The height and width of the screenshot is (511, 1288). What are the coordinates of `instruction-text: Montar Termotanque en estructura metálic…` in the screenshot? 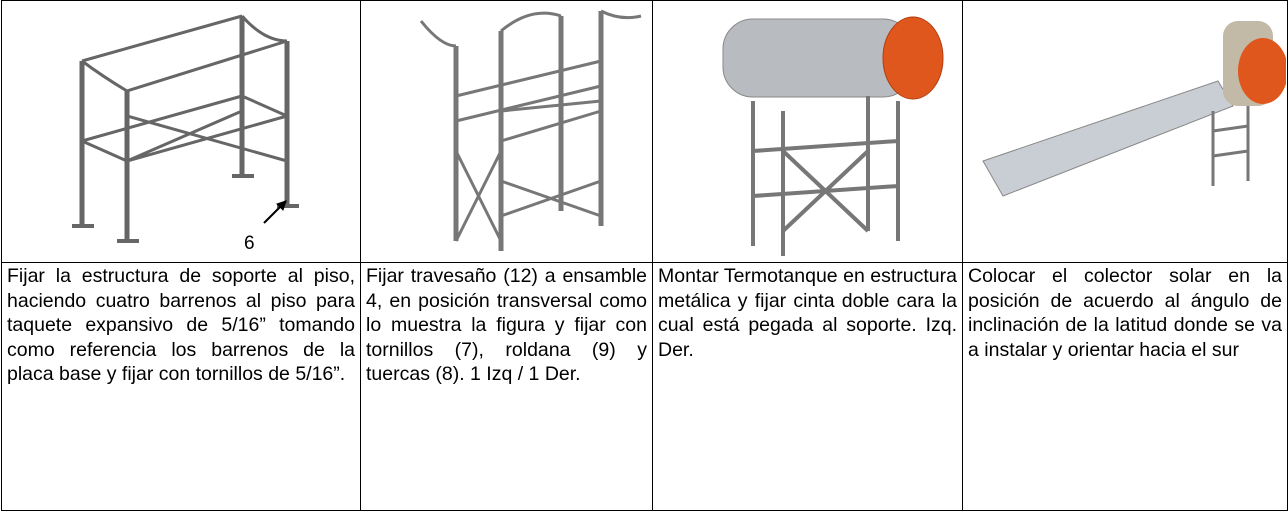 It's located at (807, 386).